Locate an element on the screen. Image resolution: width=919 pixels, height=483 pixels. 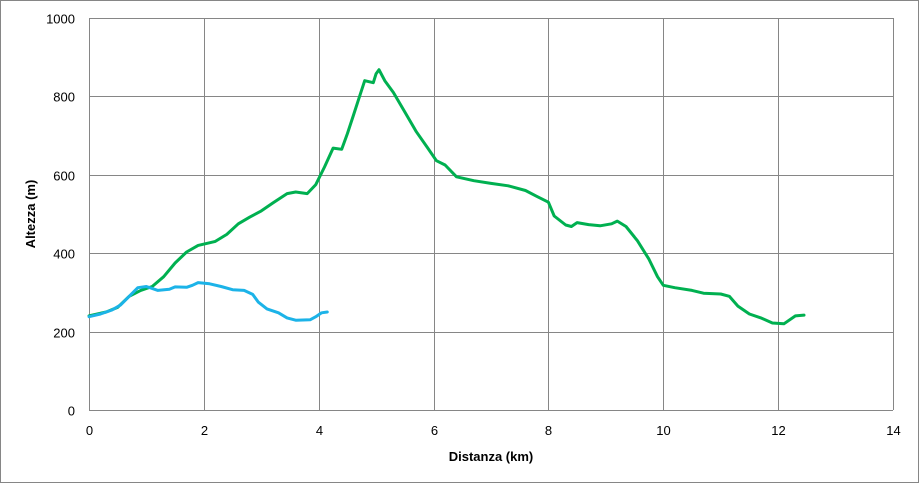
y-tick-label: 0 is located at coordinates (71, 411).